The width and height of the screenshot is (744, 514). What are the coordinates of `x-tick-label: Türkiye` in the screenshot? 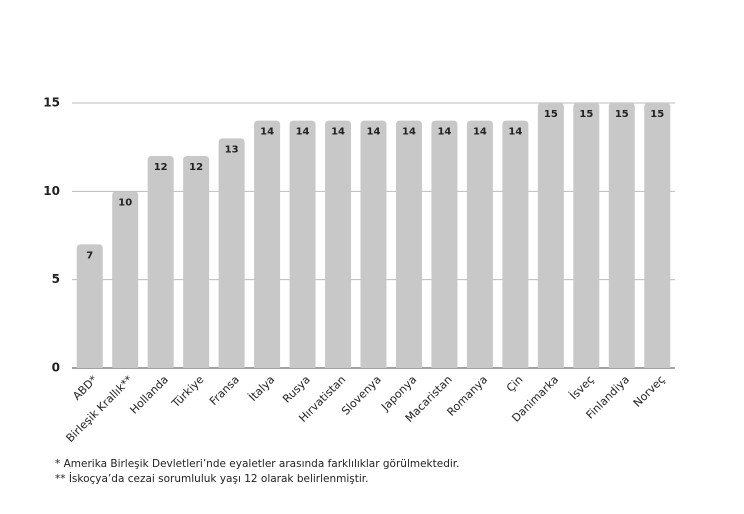 It's located at (188, 392).